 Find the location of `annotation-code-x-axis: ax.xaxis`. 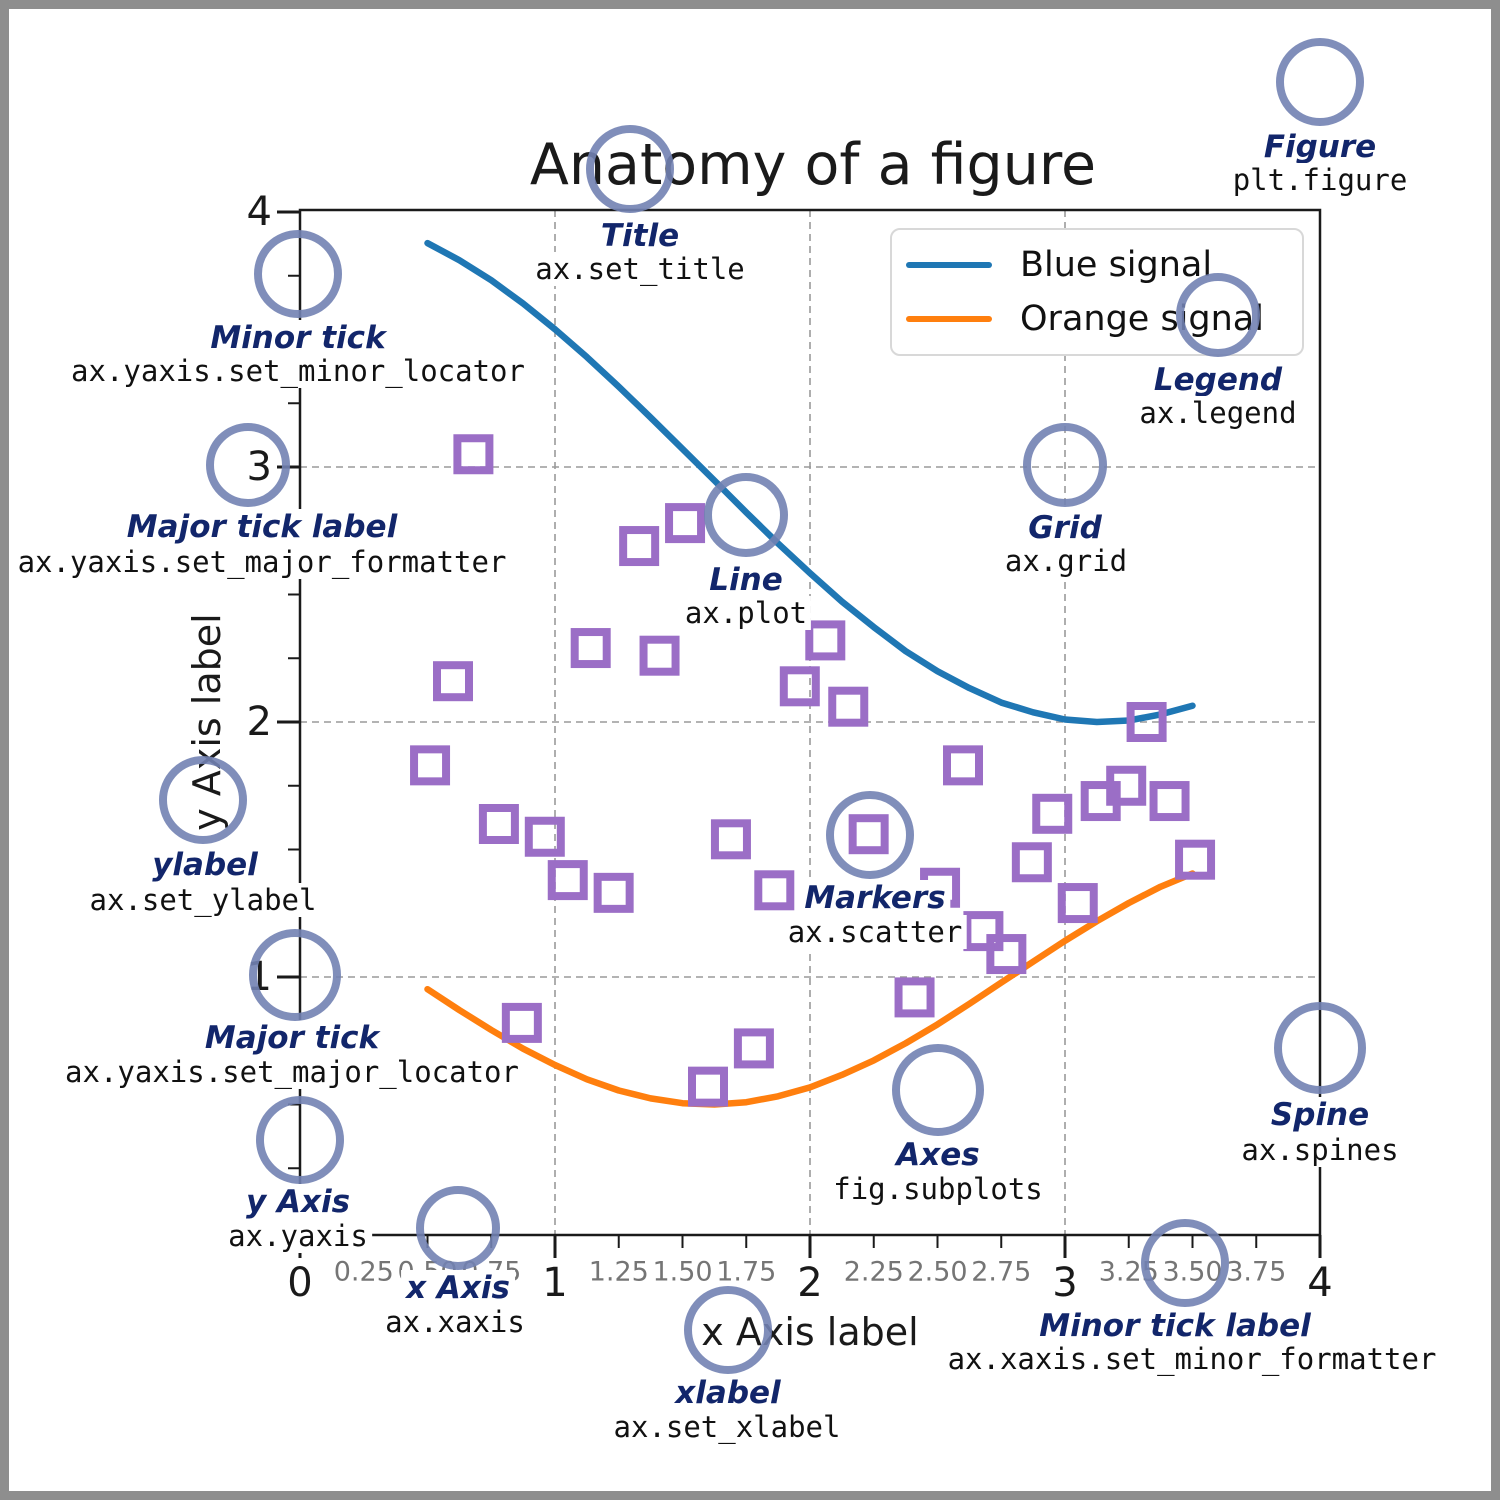

annotation-code-x-axis: ax.xaxis is located at coordinates (455, 1322).